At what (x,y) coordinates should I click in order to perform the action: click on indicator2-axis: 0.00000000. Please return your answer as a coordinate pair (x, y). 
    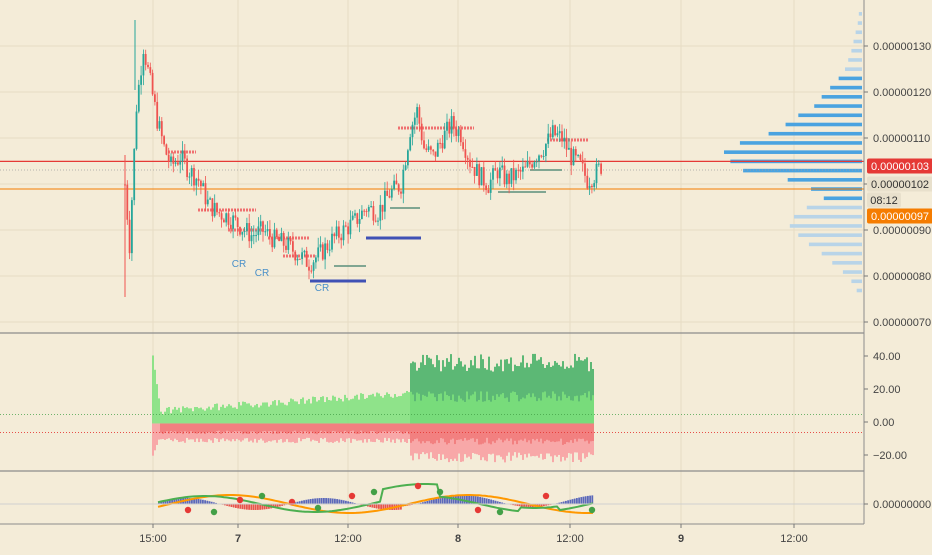
    Looking at the image, I should click on (897, 505).